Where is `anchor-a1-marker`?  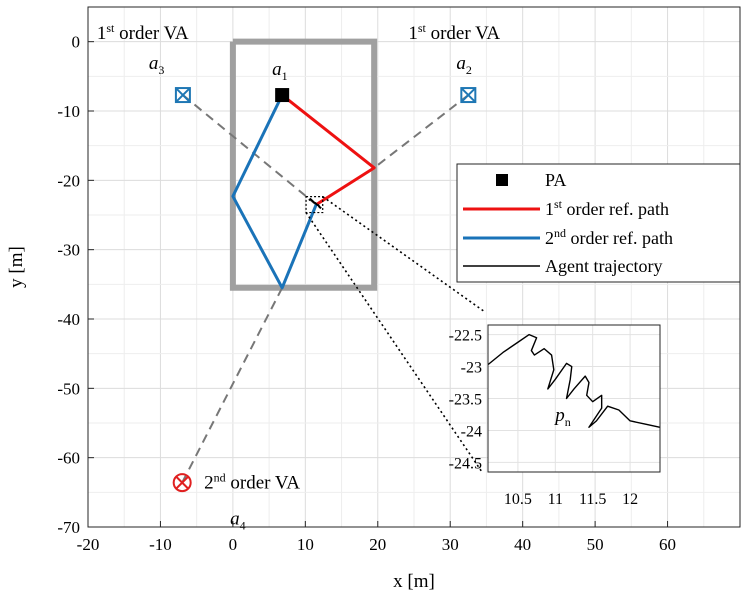 anchor-a1-marker is located at coordinates (282, 95).